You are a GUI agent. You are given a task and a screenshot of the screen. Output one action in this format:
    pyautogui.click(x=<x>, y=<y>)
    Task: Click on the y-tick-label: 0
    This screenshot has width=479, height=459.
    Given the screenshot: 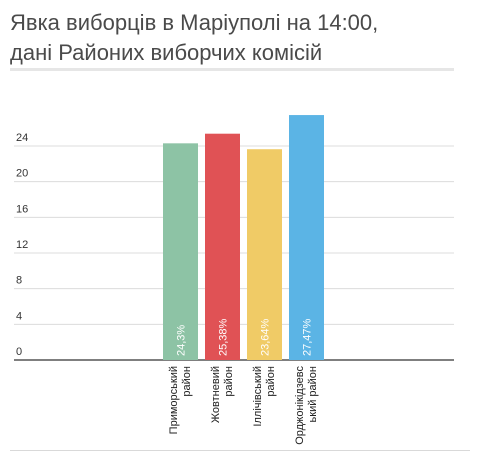 What is the action you would take?
    pyautogui.click(x=19, y=352)
    